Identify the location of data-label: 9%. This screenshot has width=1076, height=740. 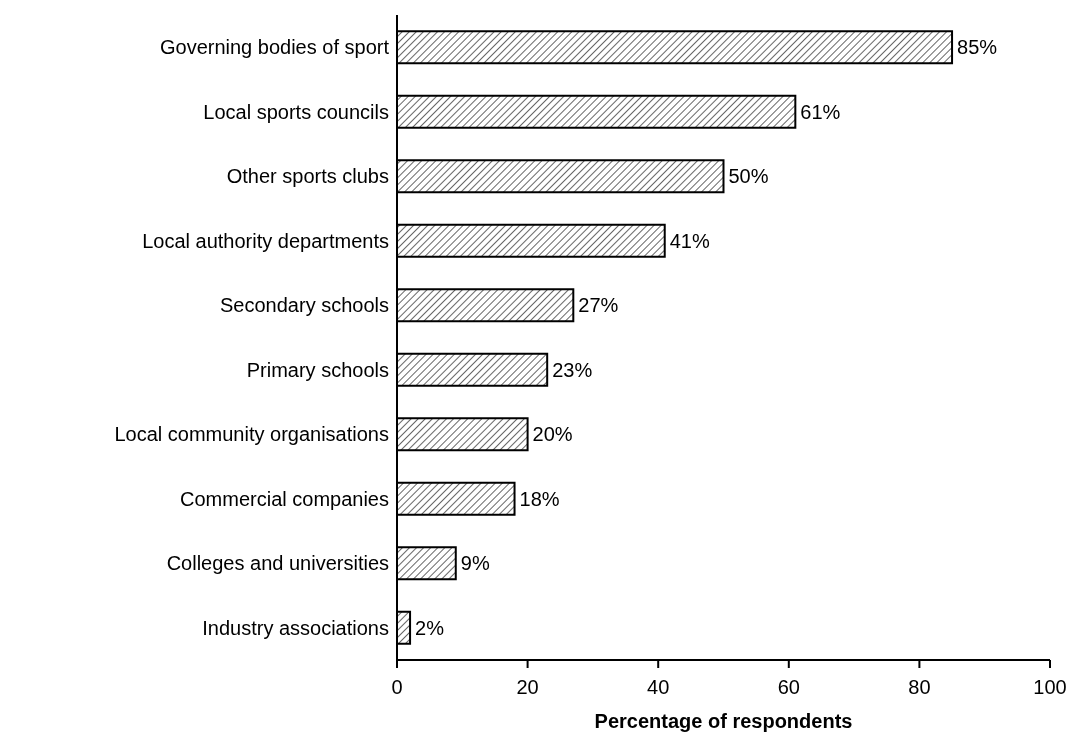
(475, 563).